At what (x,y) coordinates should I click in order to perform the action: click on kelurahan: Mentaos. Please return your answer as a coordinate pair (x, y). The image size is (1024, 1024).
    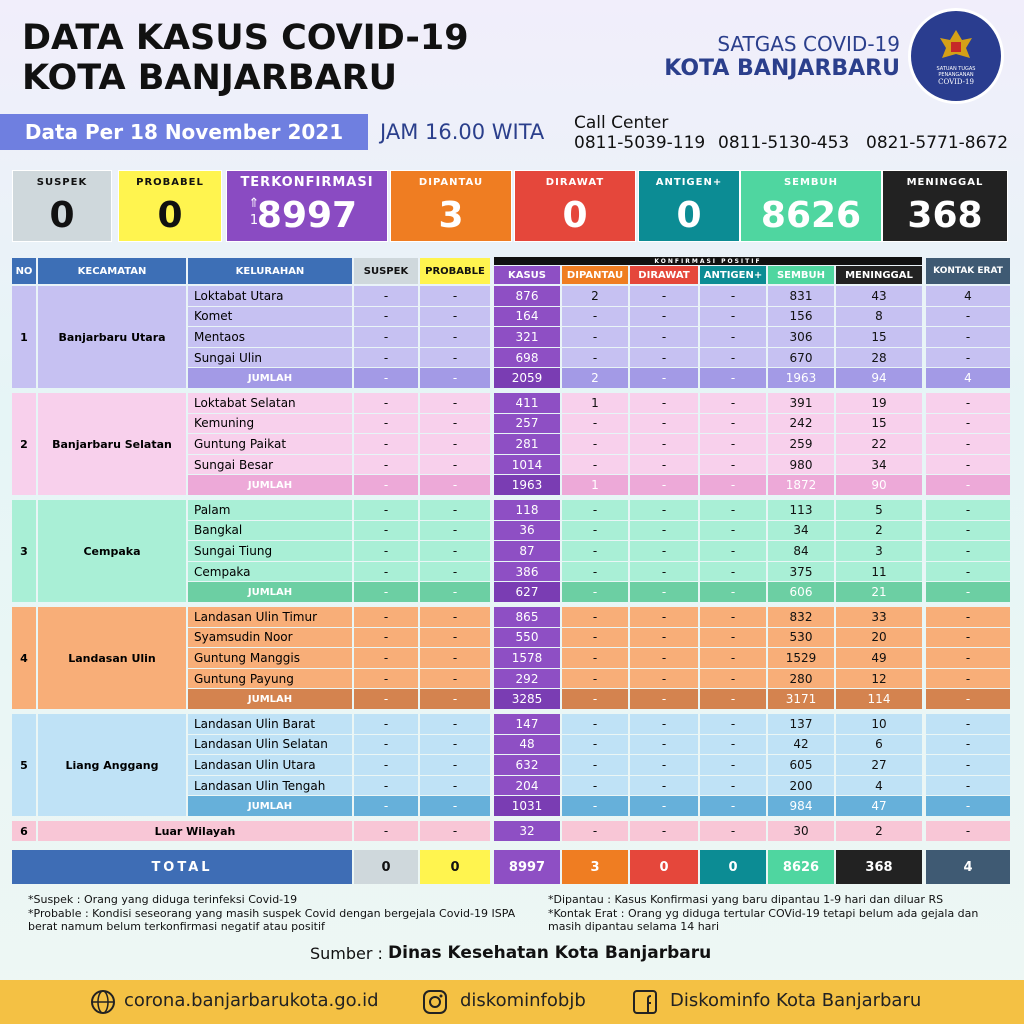
    Looking at the image, I should click on (270, 337).